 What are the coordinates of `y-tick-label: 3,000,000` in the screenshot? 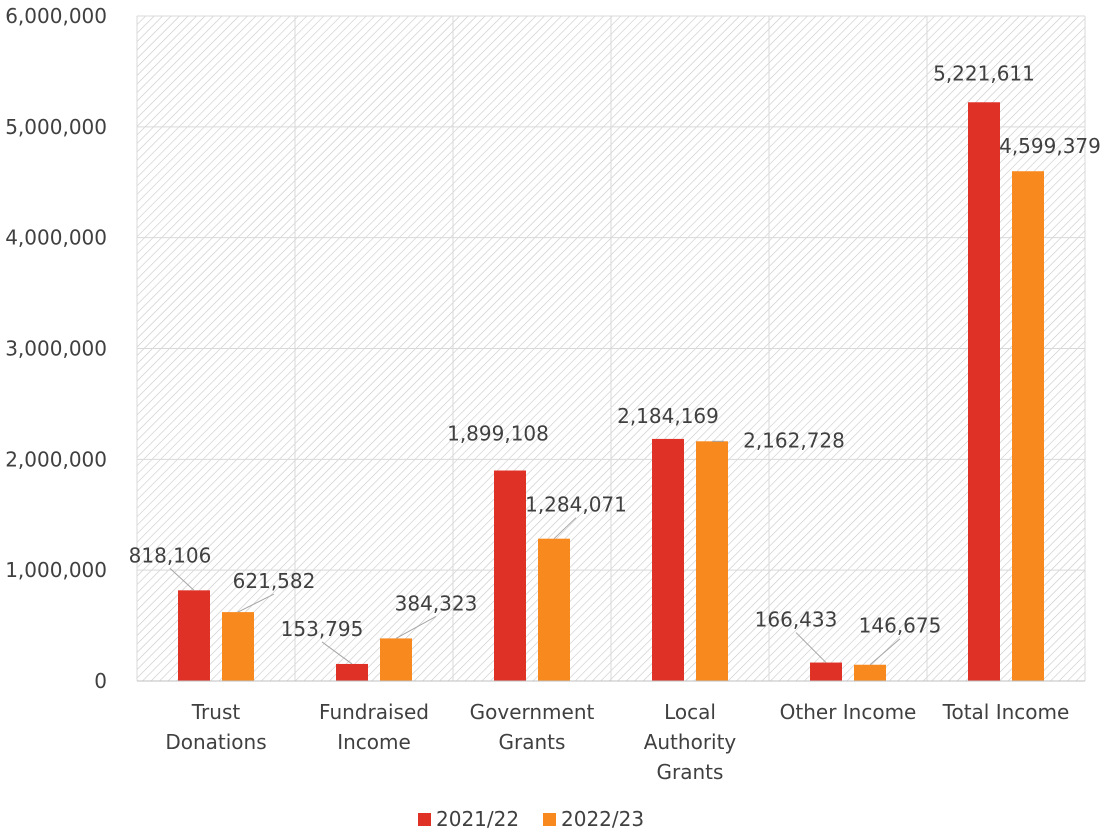 It's located at (56, 349).